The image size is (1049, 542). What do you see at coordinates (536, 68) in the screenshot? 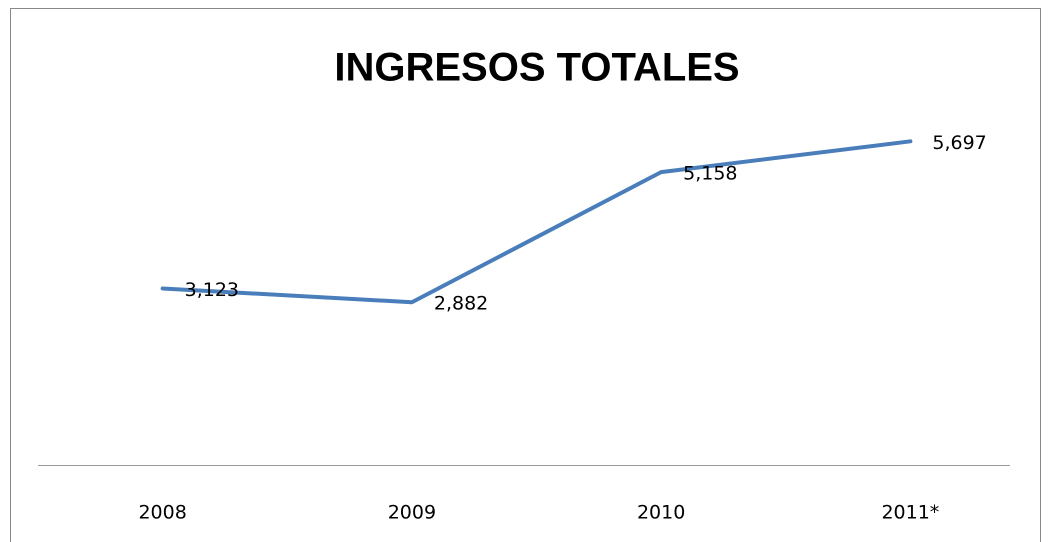
I see `chart-title: INGRESOS TOTALES` at bounding box center [536, 68].